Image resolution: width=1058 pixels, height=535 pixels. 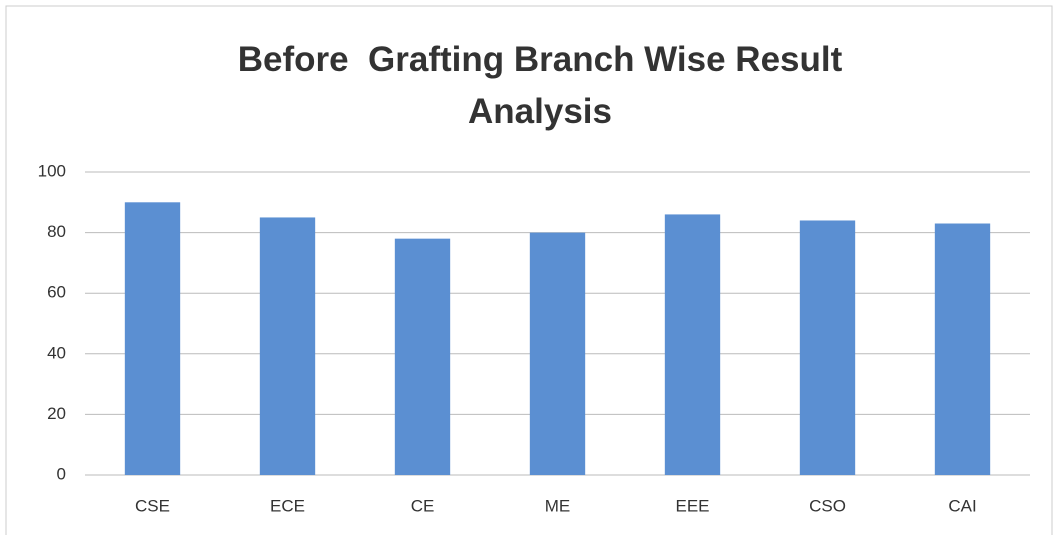 I want to click on y-tick-label: 0, so click(x=61, y=473).